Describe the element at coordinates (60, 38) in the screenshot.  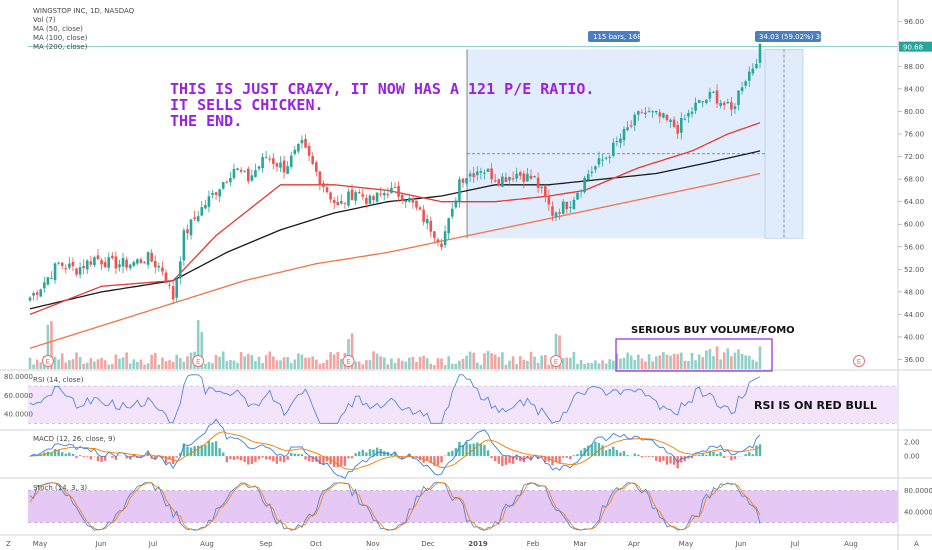
I see `legend-ma100: MA (100, close)` at that location.